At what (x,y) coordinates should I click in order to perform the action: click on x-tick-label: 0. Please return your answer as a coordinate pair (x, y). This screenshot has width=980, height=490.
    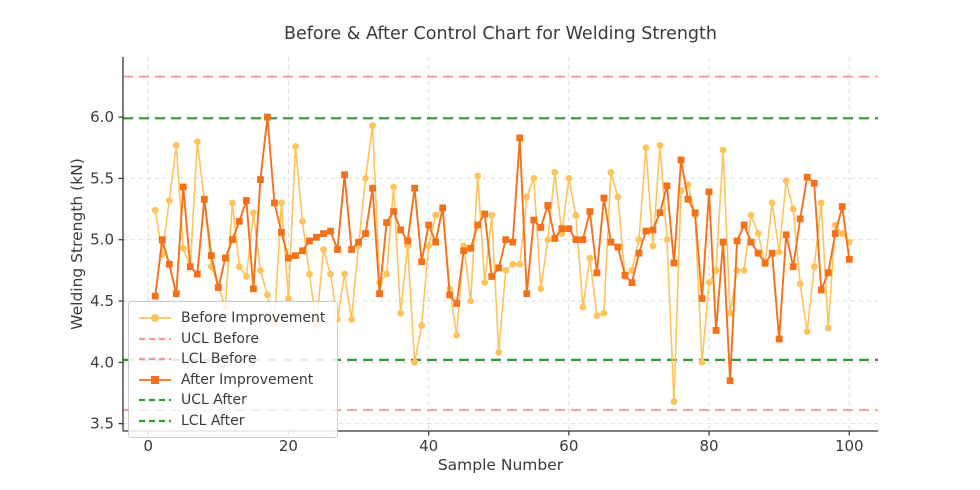
    Looking at the image, I should click on (148, 446).